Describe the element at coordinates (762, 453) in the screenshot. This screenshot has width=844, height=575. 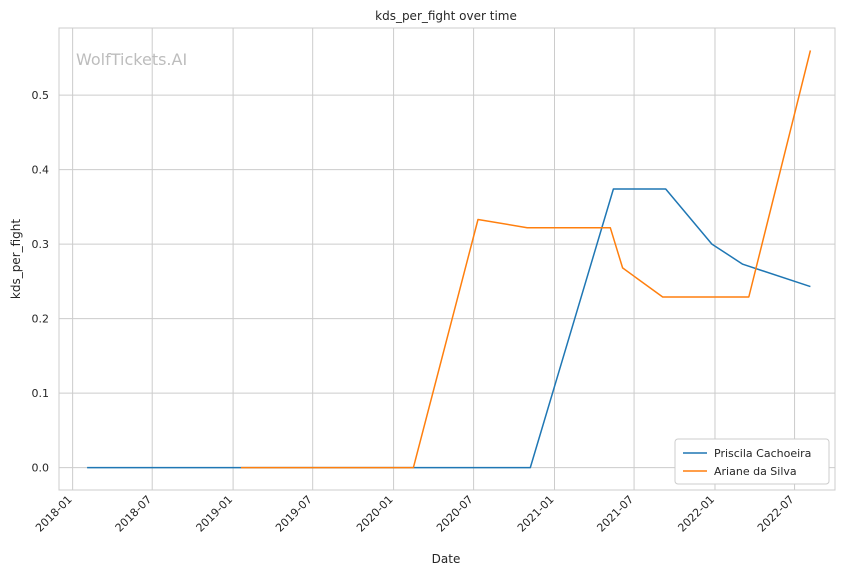
I see `legend-label: Priscila Cachoeira` at that location.